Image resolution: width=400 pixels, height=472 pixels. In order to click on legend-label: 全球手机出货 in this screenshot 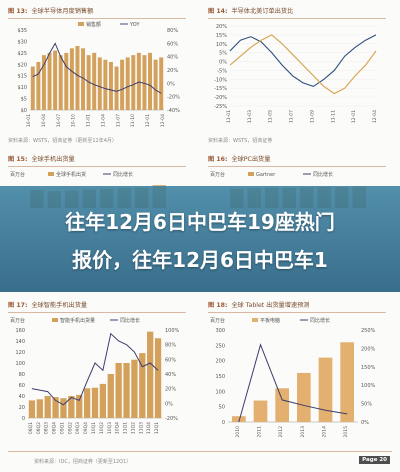, I will do `click(71, 174)`.